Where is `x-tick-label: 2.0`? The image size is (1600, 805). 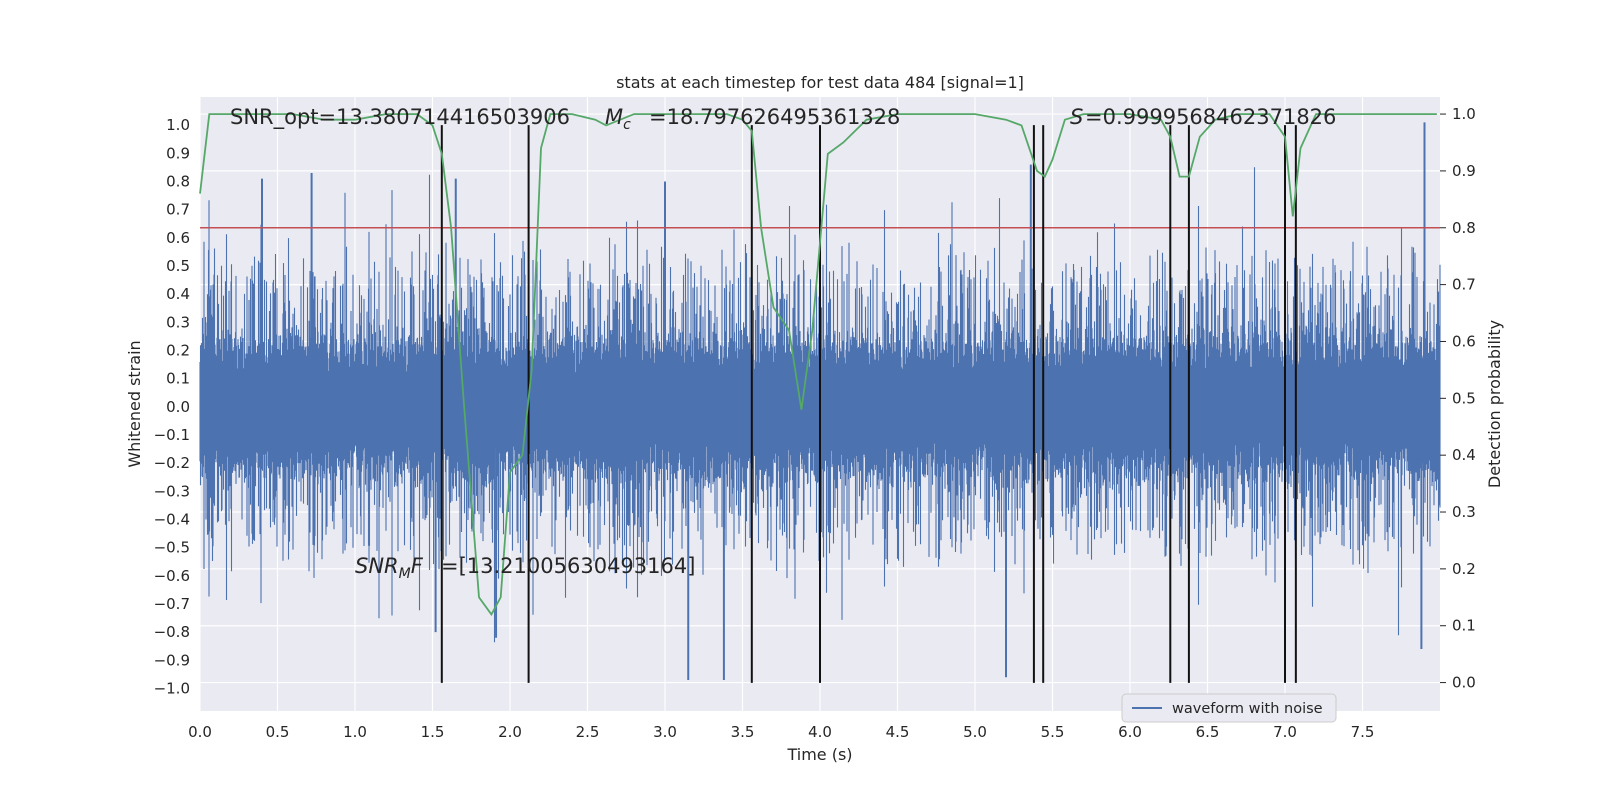 x-tick-label: 2.0 is located at coordinates (510, 732).